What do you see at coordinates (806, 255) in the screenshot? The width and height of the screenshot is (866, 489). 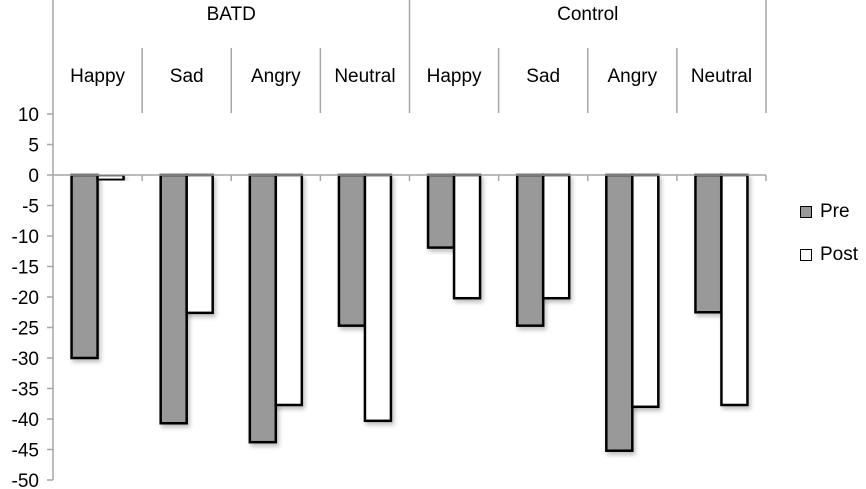 I see `legend-swatch-post` at bounding box center [806, 255].